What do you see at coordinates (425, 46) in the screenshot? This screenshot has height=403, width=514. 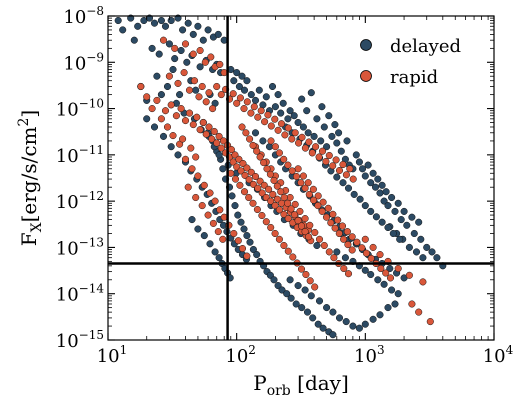 I see `legend-label-delayed: delayed` at bounding box center [425, 46].